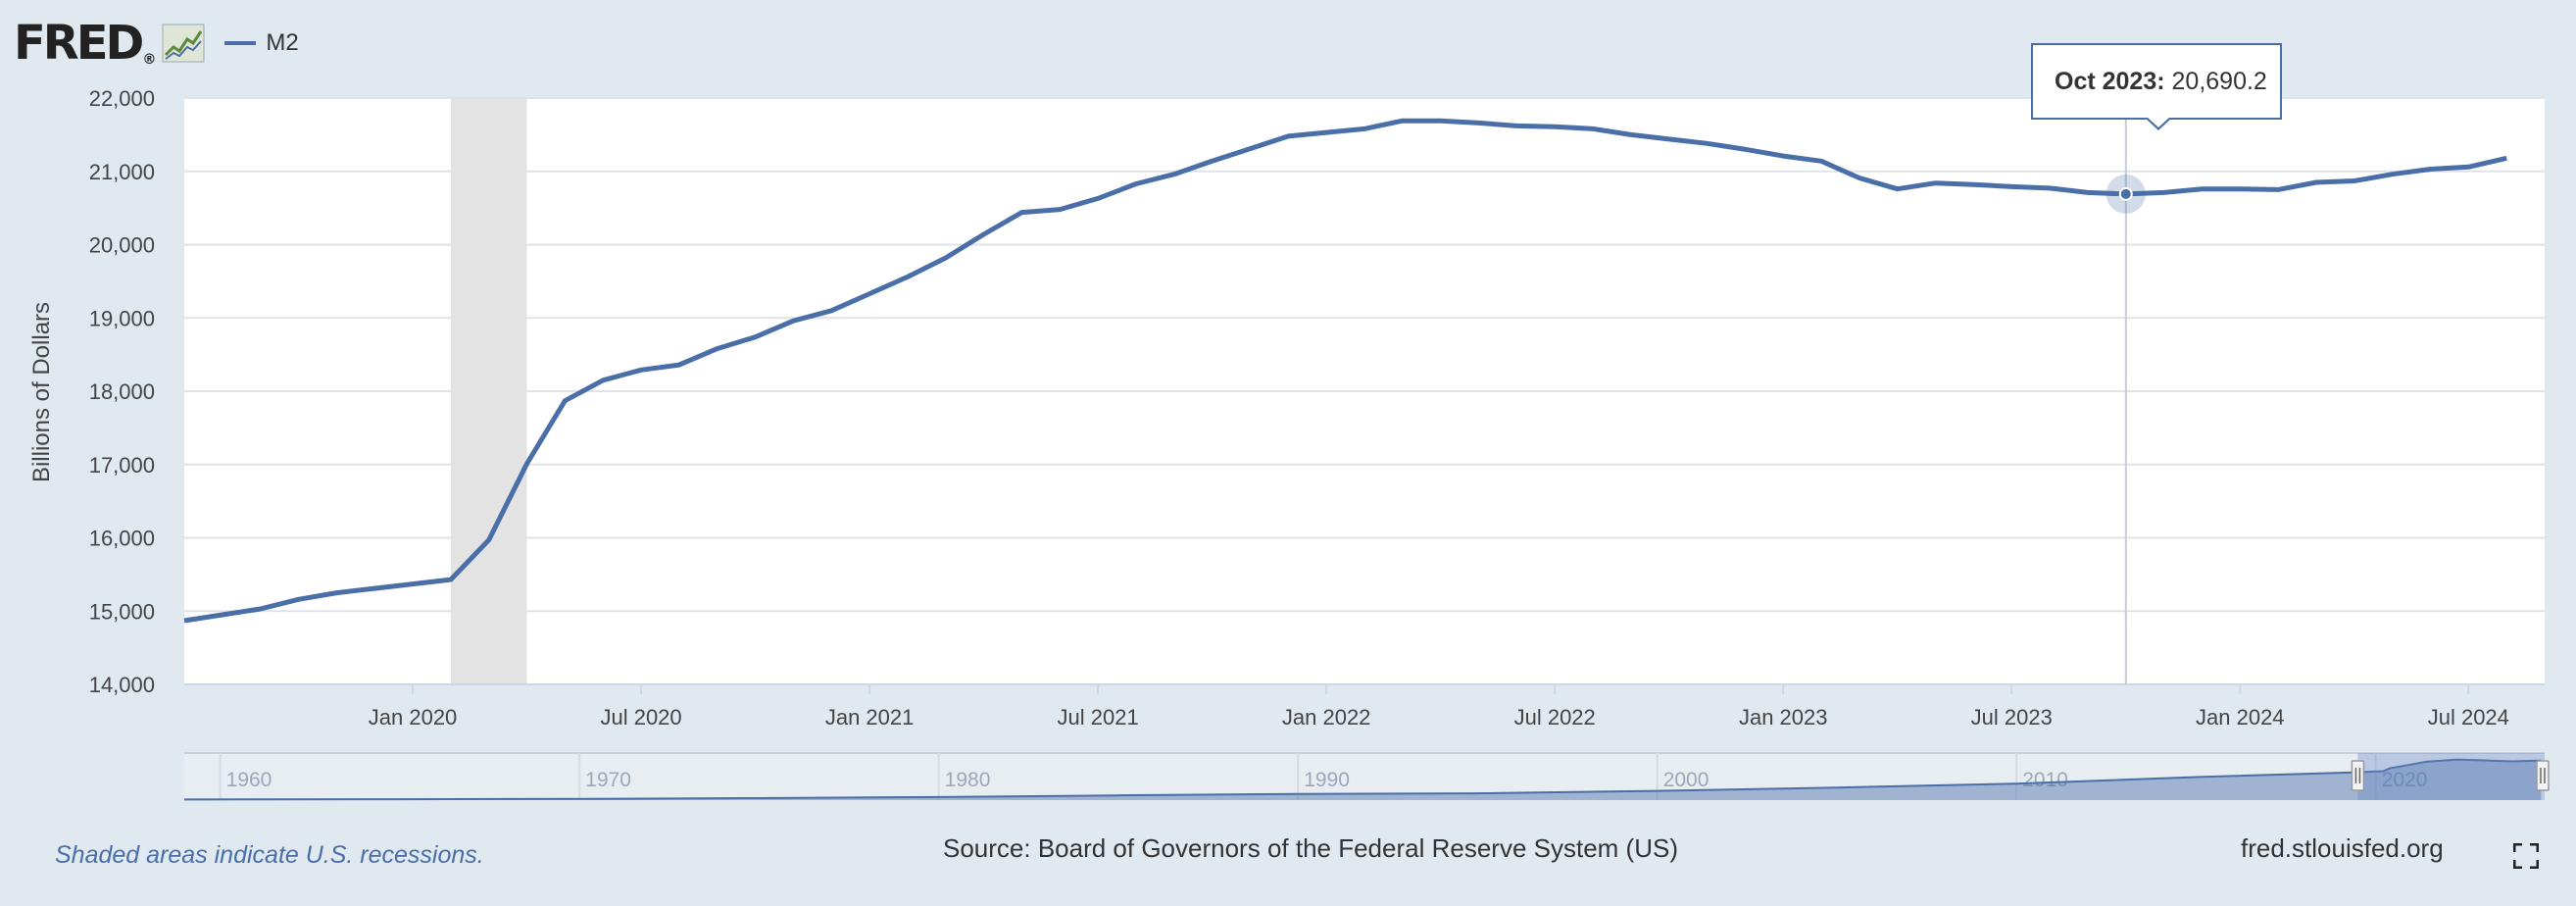 The height and width of the screenshot is (906, 2576). I want to click on fred-logo-registered: ®, so click(149, 60).